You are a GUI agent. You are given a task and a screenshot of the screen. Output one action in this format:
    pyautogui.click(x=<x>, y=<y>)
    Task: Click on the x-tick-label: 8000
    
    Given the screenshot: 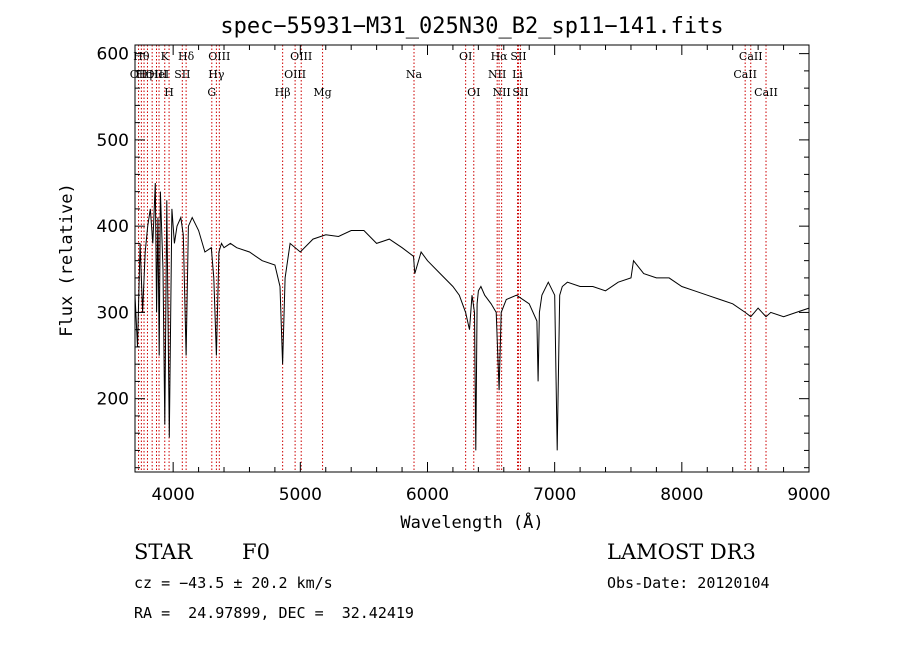 What is the action you would take?
    pyautogui.click(x=681, y=495)
    